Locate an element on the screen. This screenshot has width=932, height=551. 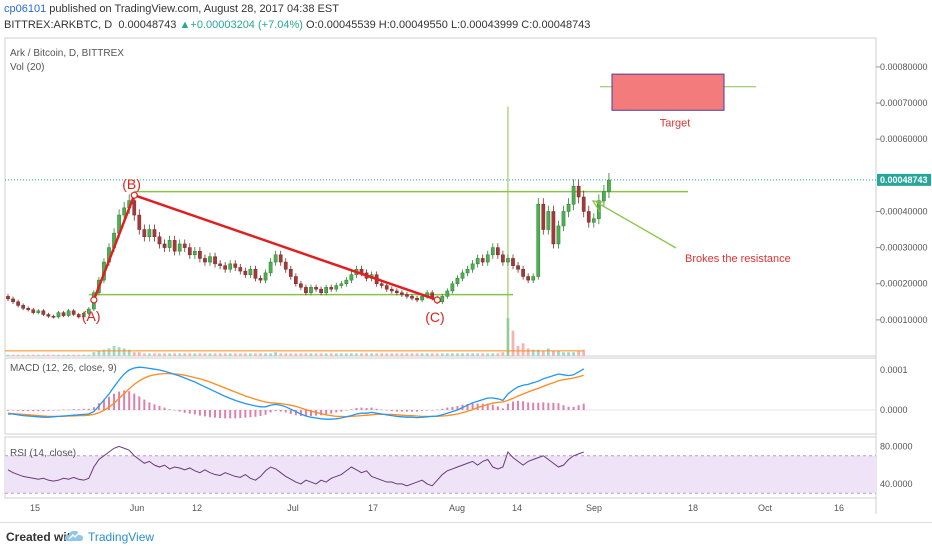
label-b: (B) is located at coordinates (131, 184).